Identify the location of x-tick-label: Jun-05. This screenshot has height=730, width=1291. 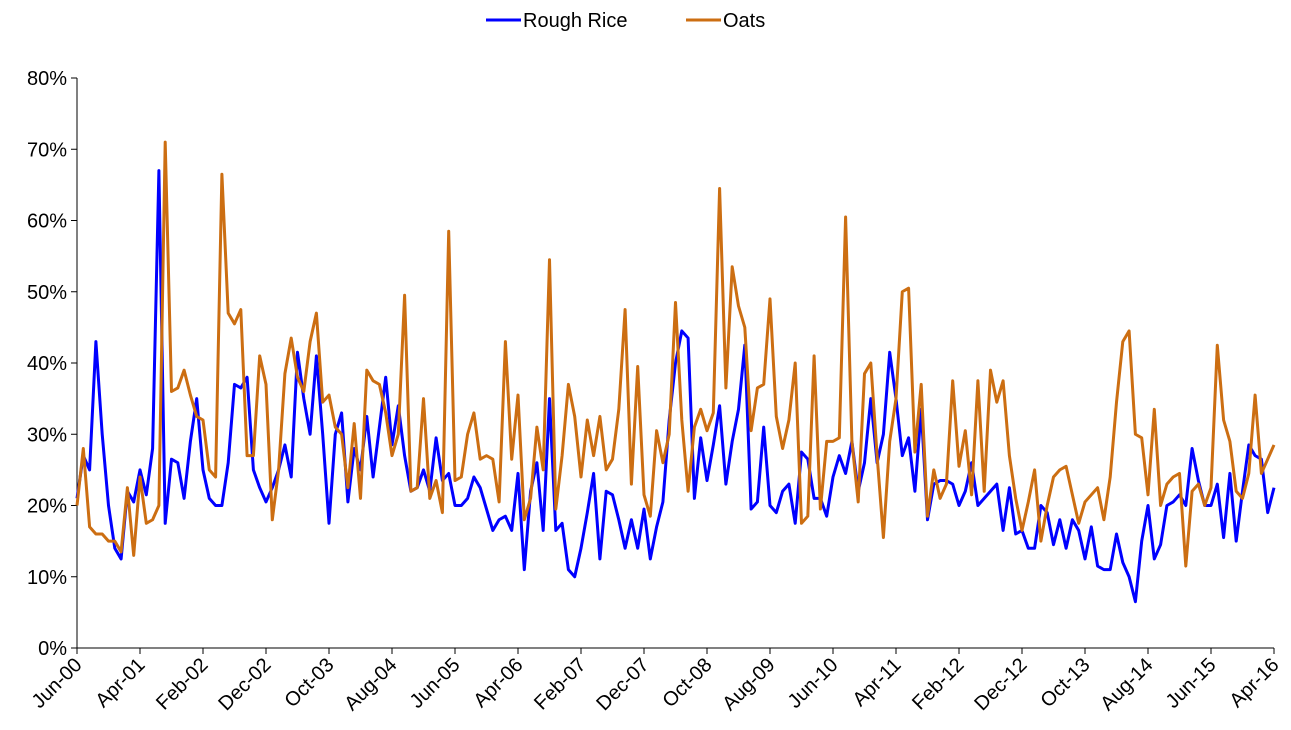
(435, 683).